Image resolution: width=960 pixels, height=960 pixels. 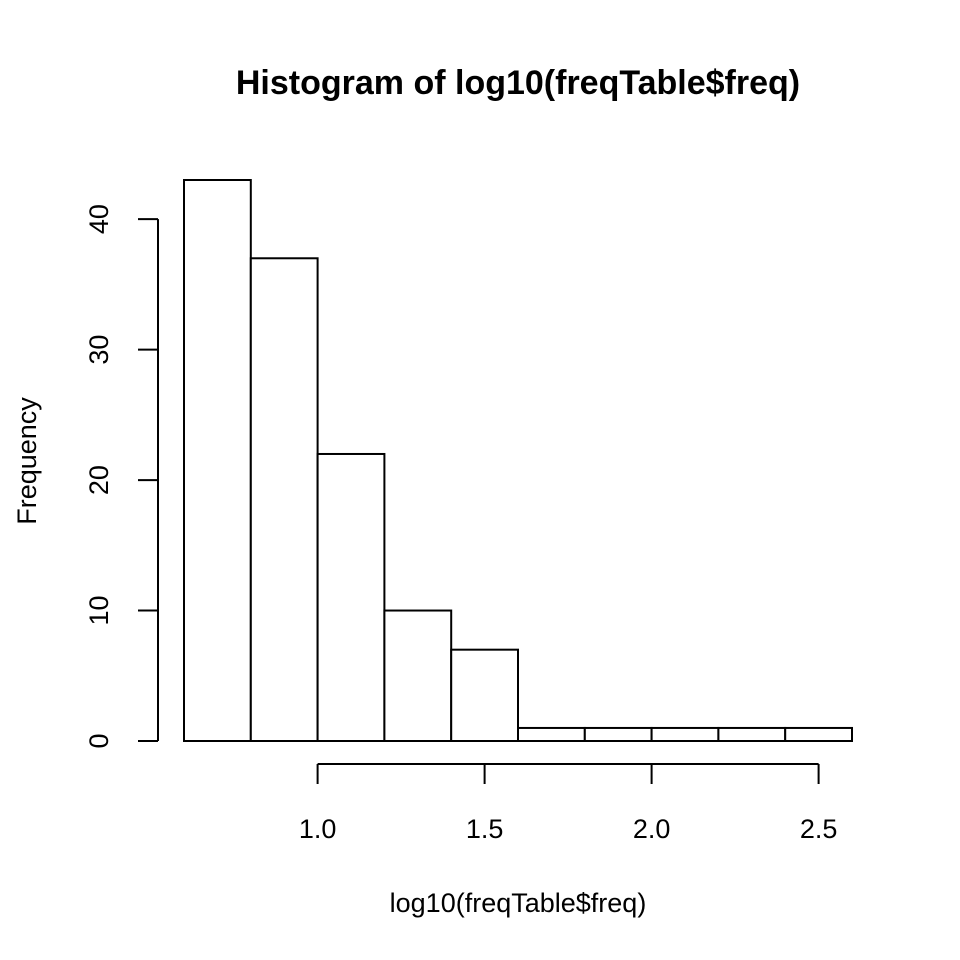 I want to click on y-tick-label-4: 30, so click(x=99, y=350).